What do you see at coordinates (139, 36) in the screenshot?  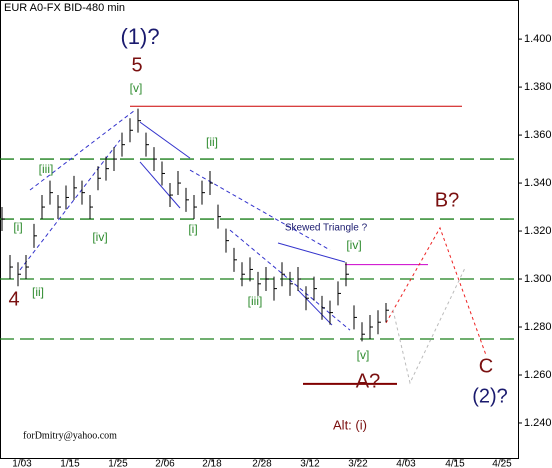 I see `annotation: (1)?` at bounding box center [139, 36].